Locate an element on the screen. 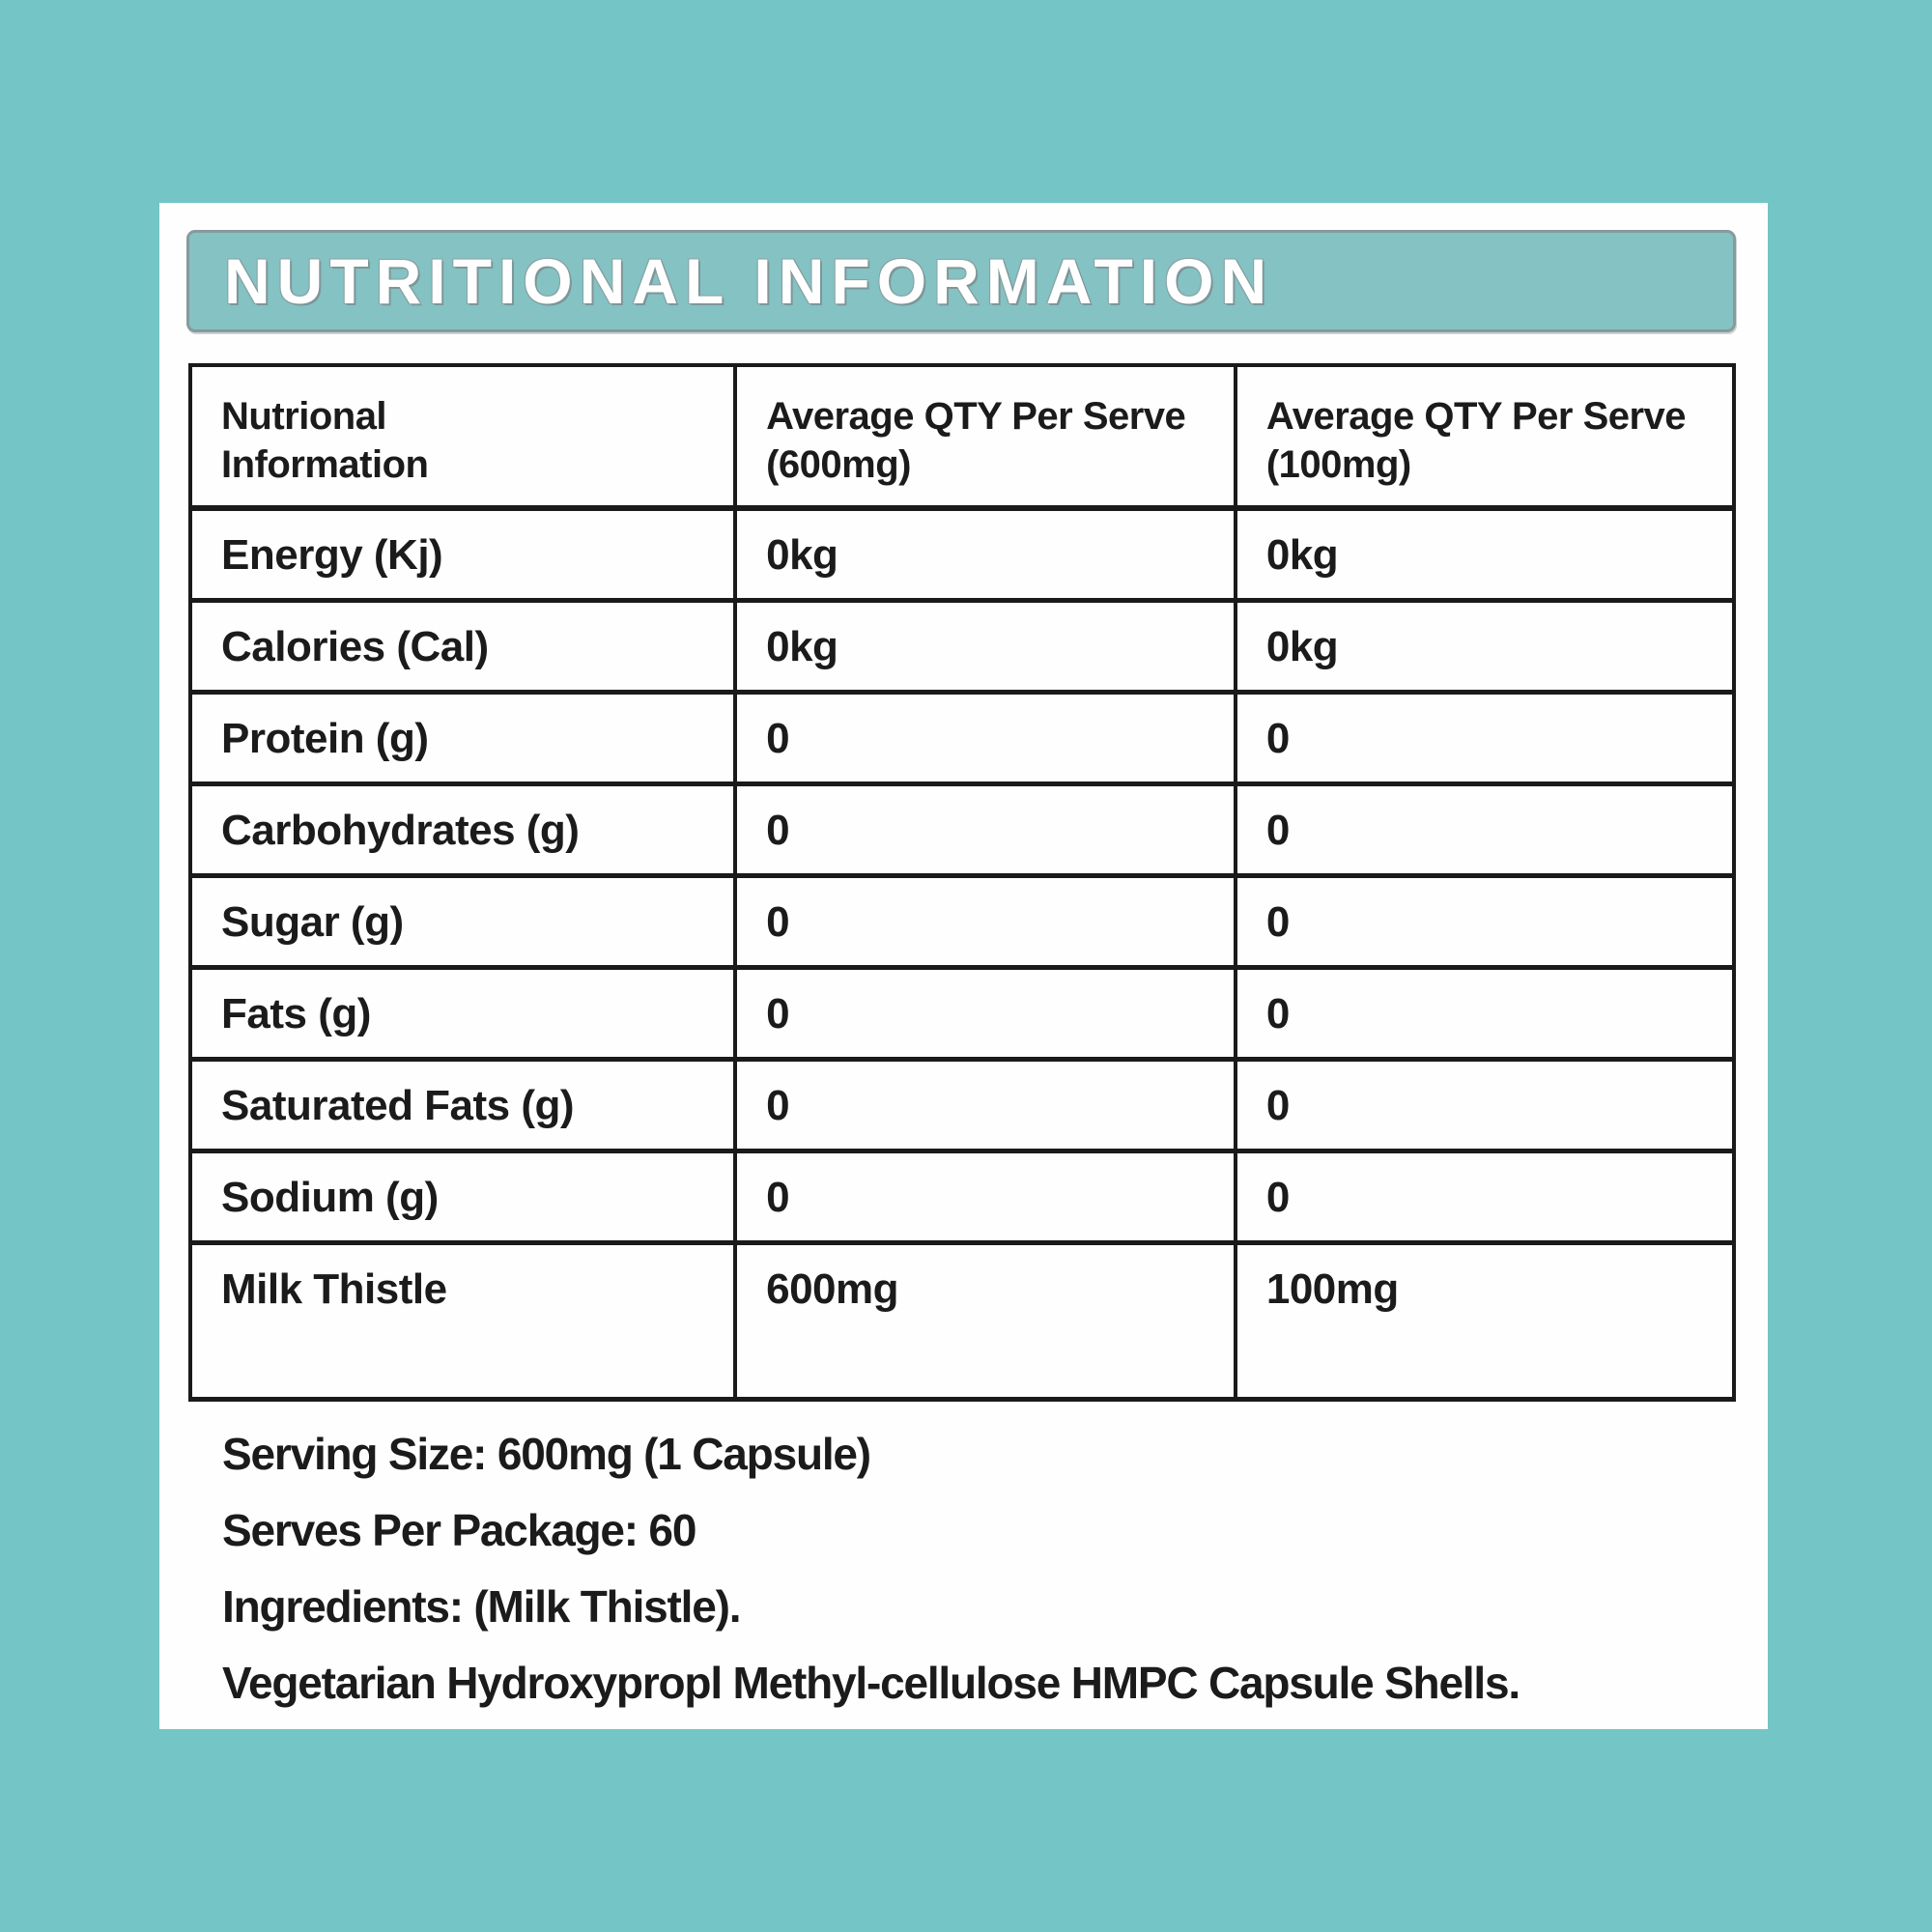  table-row-milk-thistle: Milk Thistle 600mg 100mg is located at coordinates (962, 1321).